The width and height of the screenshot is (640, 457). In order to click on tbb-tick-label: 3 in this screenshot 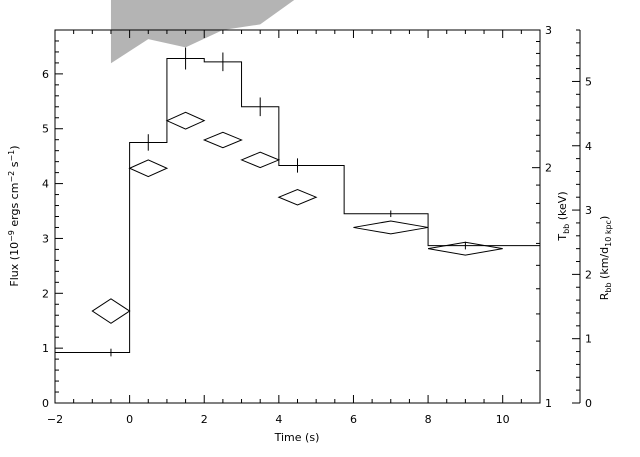, I will do `click(548, 30)`.